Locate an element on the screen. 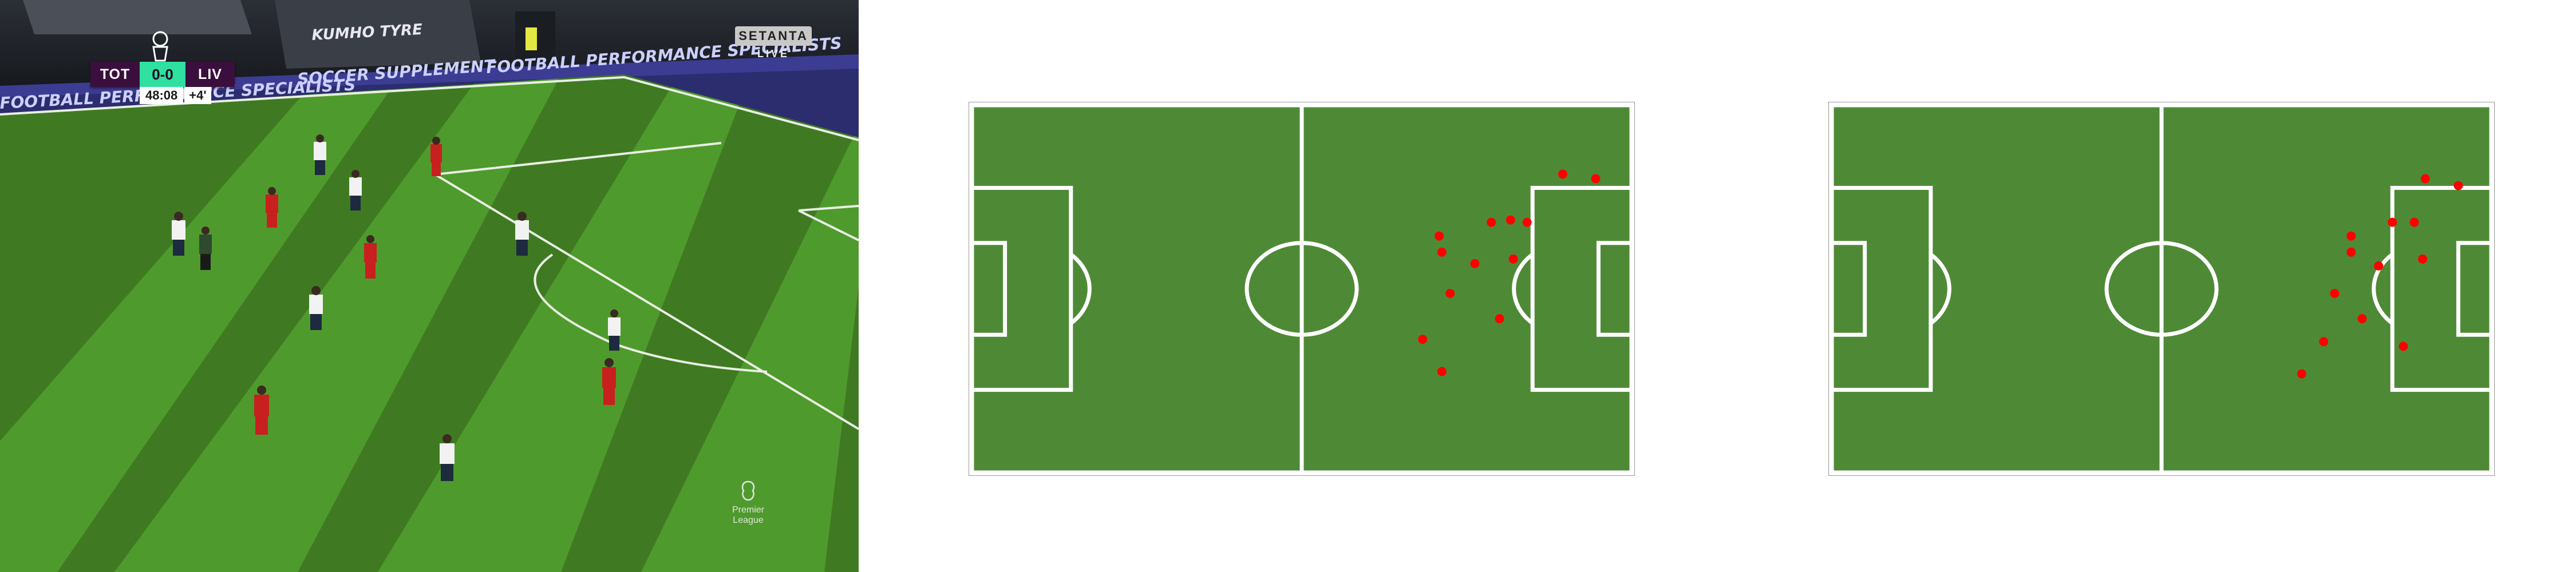  referee is located at coordinates (205, 248).